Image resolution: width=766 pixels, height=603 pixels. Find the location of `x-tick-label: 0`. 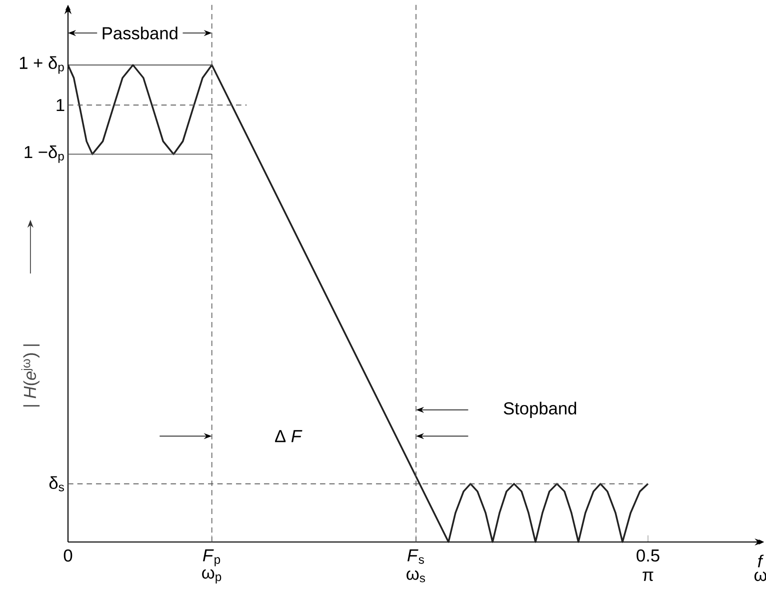

x-tick-label: 0 is located at coordinates (68, 555).